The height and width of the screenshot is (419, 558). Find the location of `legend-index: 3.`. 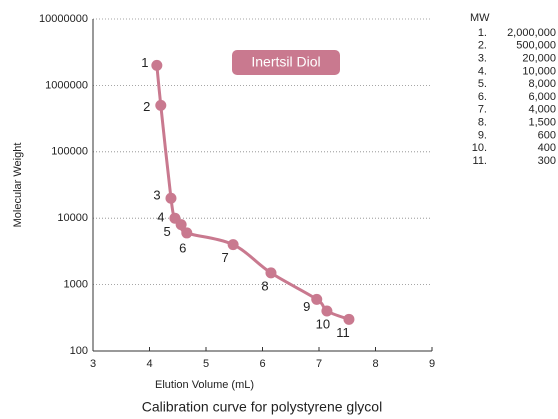

legend-index: 3. is located at coordinates (482, 59).